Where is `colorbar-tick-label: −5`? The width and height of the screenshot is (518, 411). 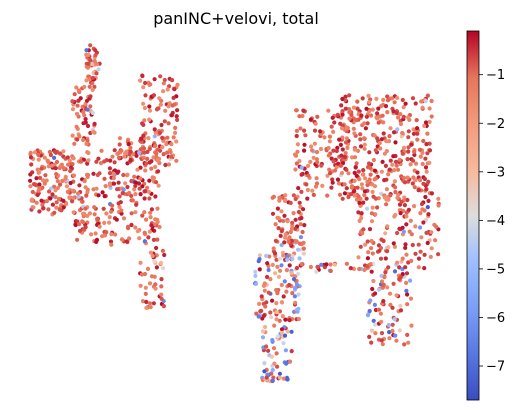
colorbar-tick-label: −5 is located at coordinates (495, 269).